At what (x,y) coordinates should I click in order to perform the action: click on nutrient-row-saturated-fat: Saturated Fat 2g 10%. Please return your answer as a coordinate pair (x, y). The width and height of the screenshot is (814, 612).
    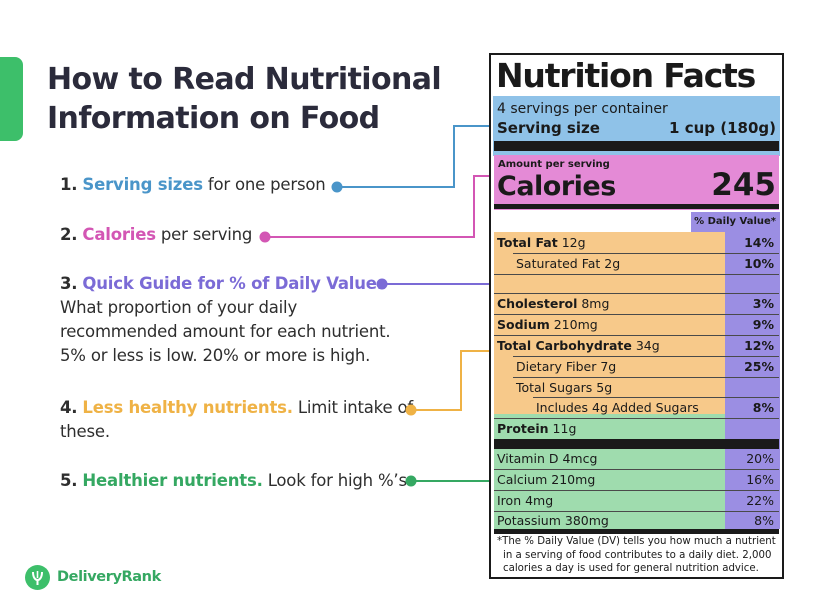
    Looking at the image, I should click on (645, 263).